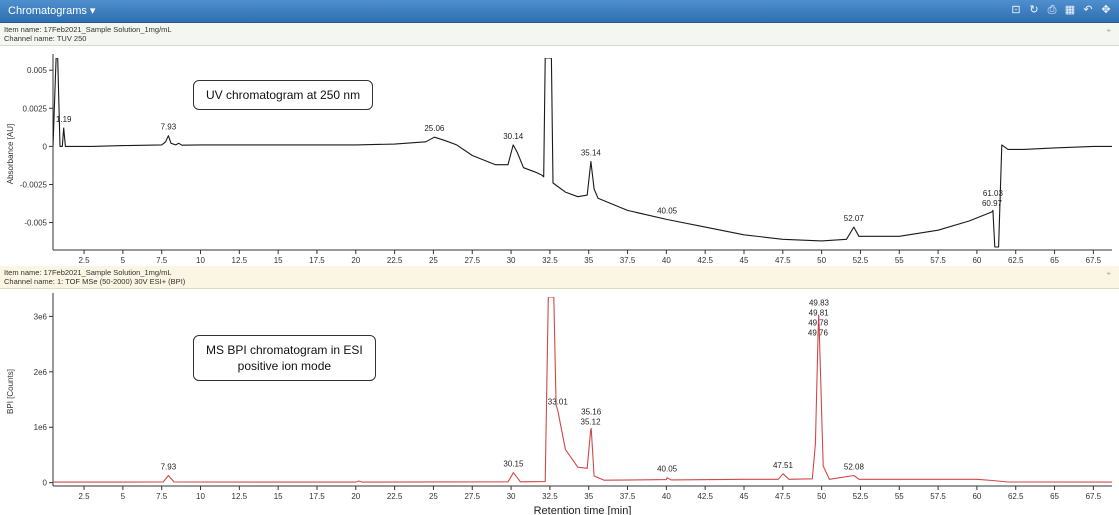 The height and width of the screenshot is (515, 1119). Describe the element at coordinates (45, 38) in the screenshot. I see `uv-channel-name: Channel name: TUV 250` at that location.